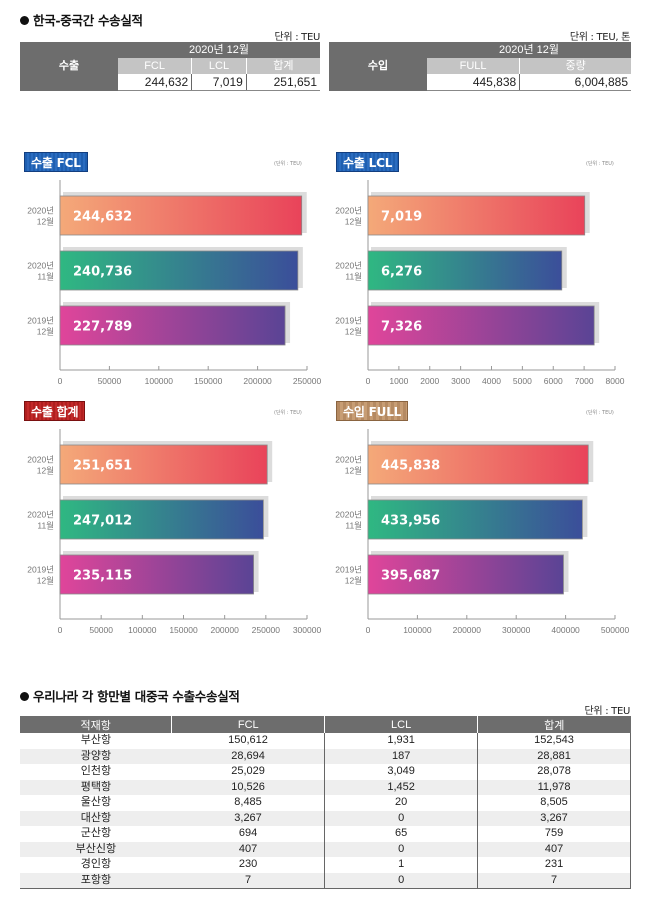 The width and height of the screenshot is (650, 904). Describe the element at coordinates (248, 787) in the screenshot. I see `fcl-value: 10,526` at that location.